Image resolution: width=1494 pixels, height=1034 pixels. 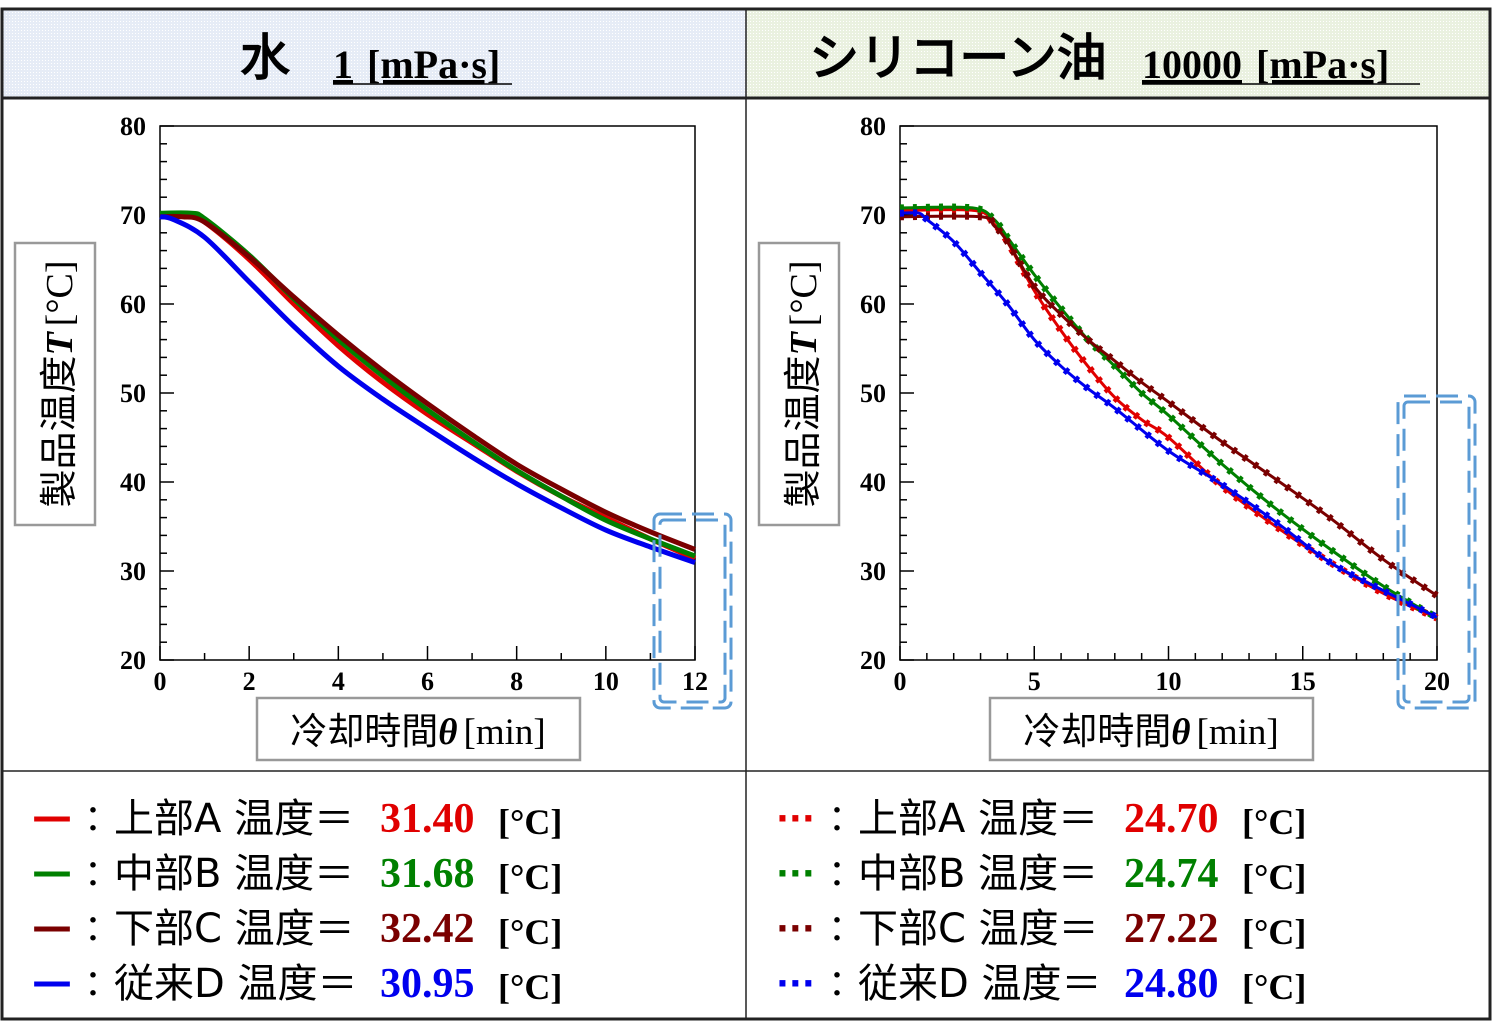 I want to click on panel-title-viscosity: 1 [mPa·s], so click(x=416, y=64).